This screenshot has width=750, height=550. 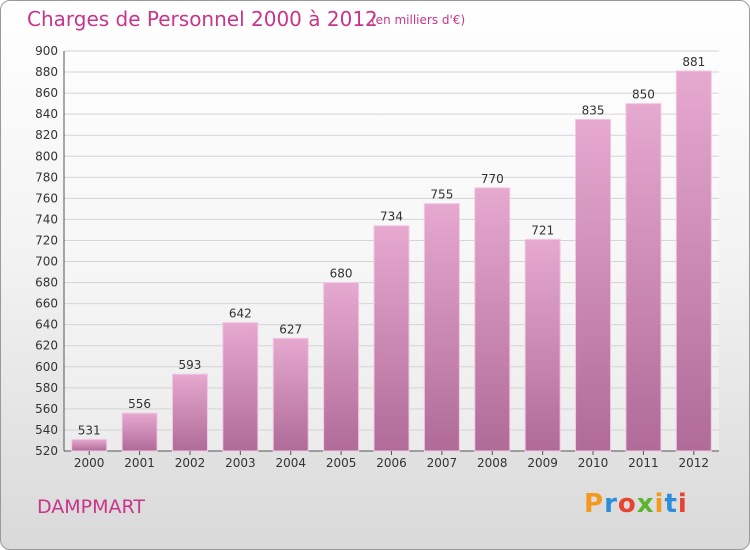 I want to click on y-tick-label: 540, so click(x=46, y=430).